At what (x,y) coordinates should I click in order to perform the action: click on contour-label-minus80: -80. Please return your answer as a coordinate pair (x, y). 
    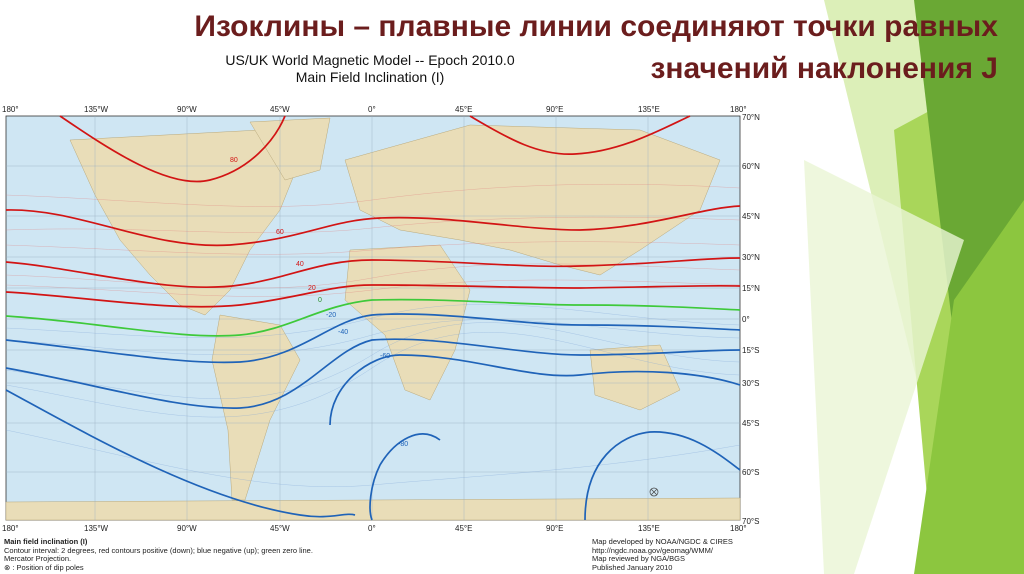
    Looking at the image, I should click on (403, 444).